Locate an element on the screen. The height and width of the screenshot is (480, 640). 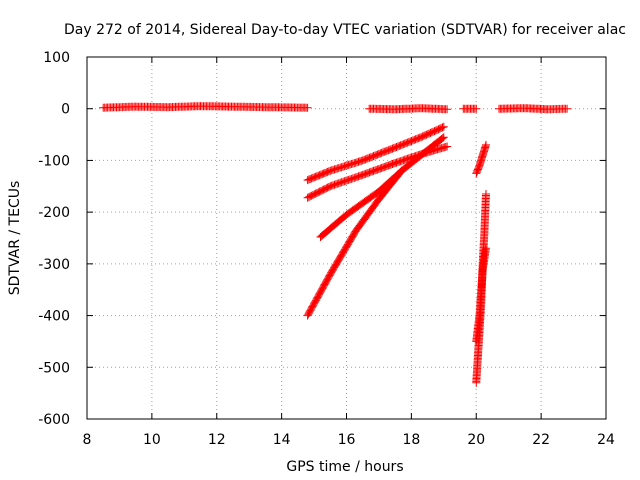
x-axis-label: GPS time / hours is located at coordinates (344, 467).